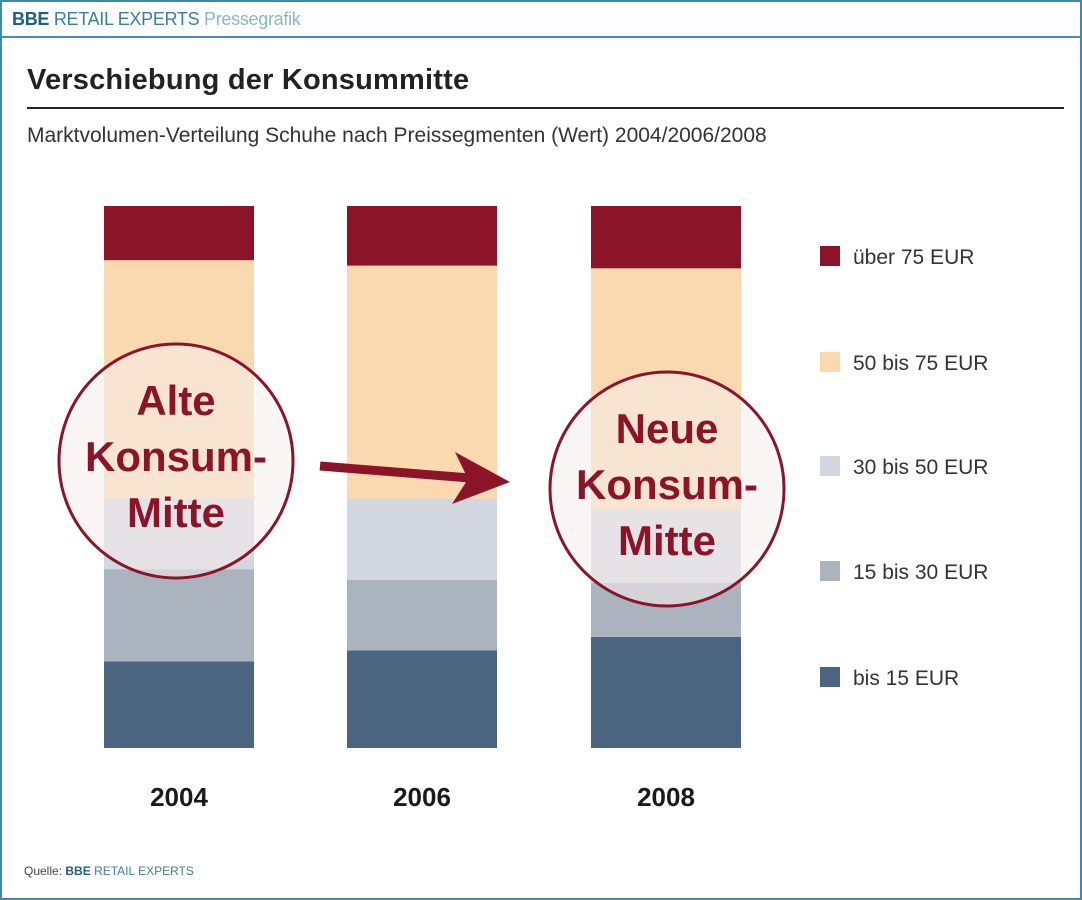 This screenshot has height=900, width=1082. I want to click on x-tick-label: 2004, so click(179, 797).